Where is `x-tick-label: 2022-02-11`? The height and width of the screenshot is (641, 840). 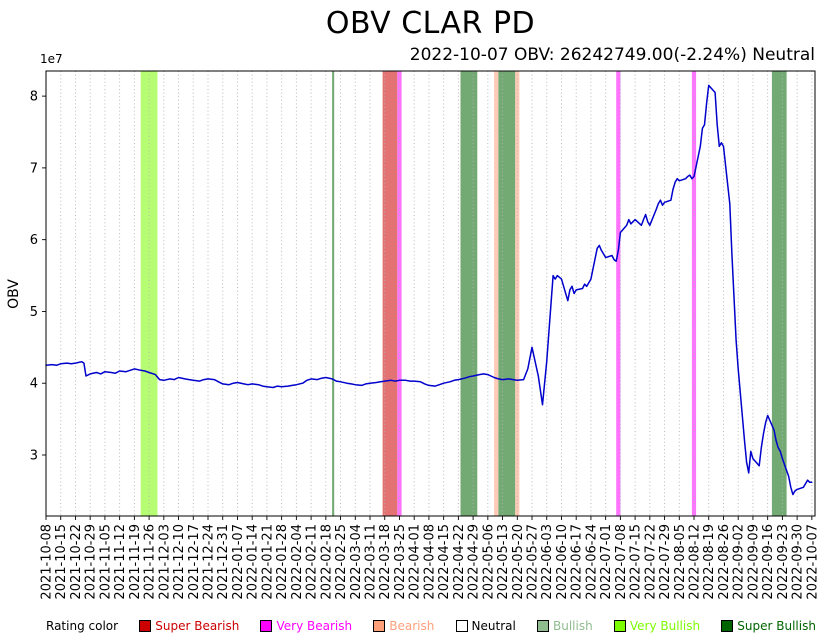 x-tick-label: 2022-02-11 is located at coordinates (312, 562).